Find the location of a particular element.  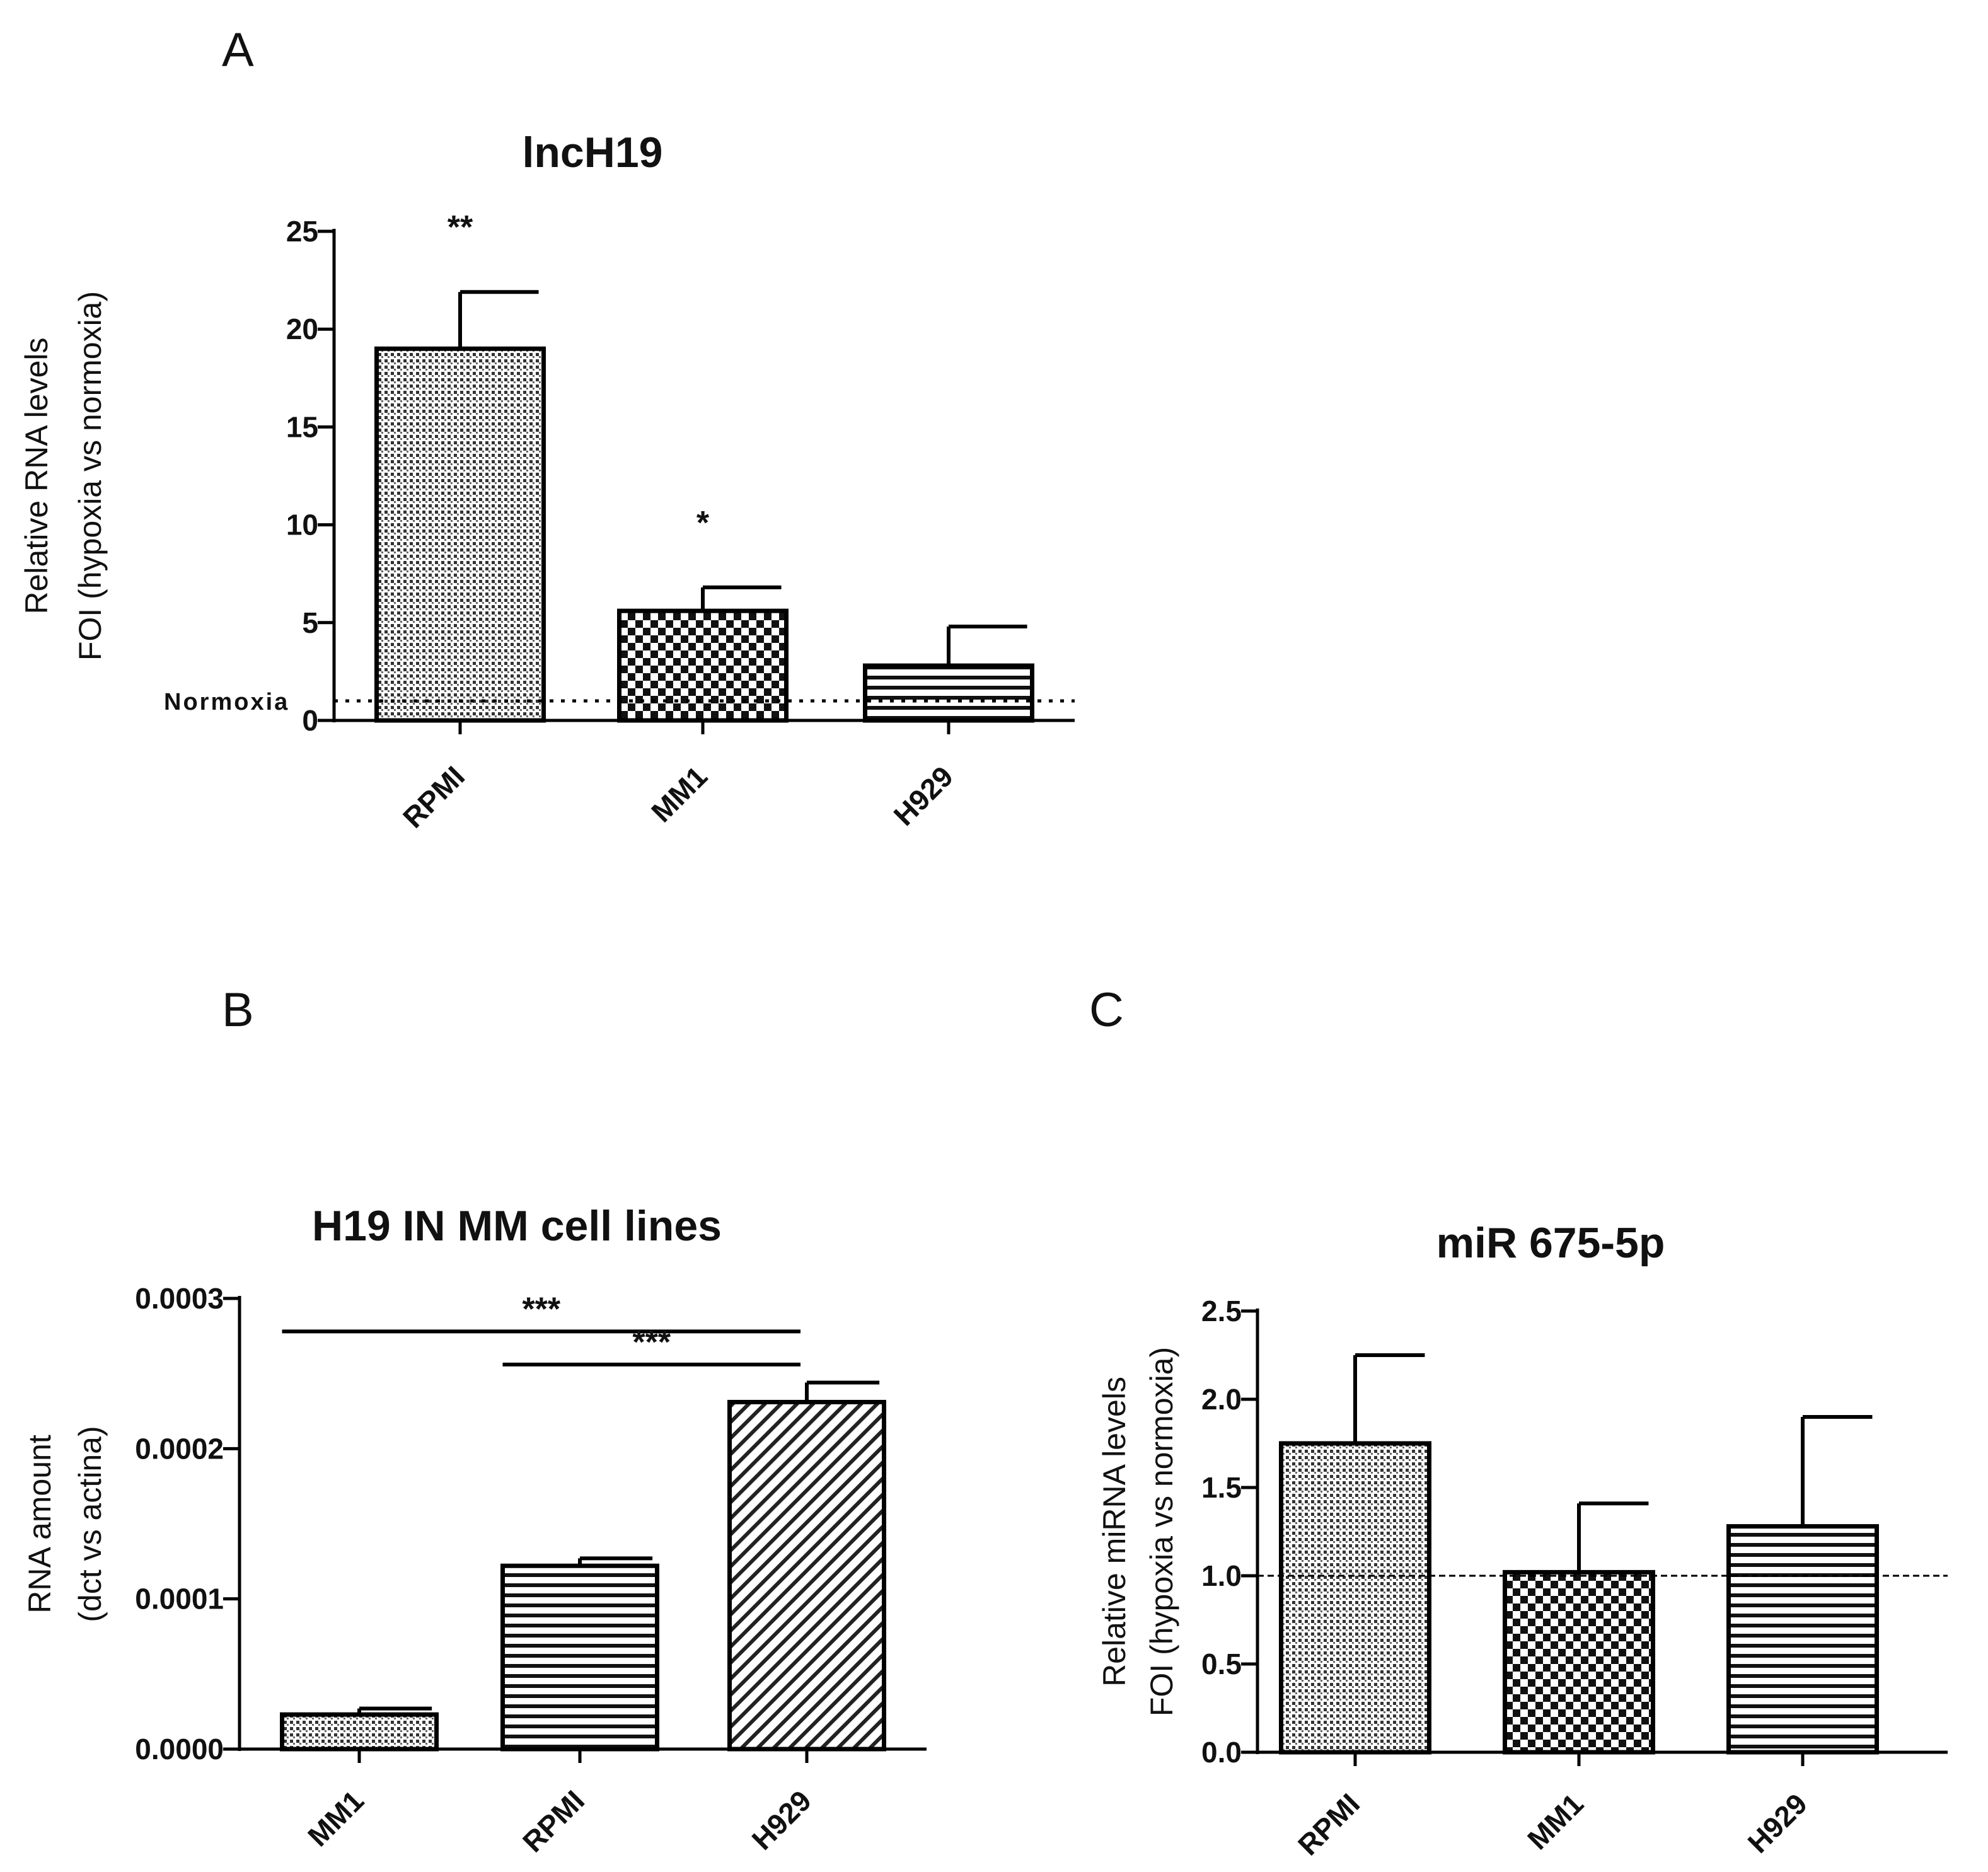

panel-a-ylabel-line: Relative RNA levels is located at coordinates (36, 475).